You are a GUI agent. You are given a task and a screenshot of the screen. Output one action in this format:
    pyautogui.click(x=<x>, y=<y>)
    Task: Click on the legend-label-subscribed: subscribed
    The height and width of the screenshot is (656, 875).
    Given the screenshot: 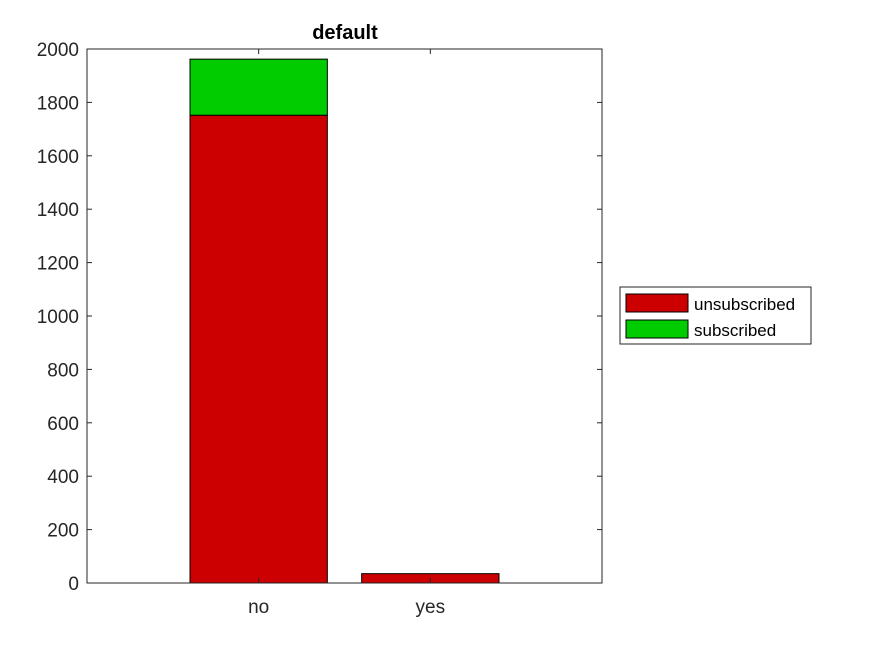 What is the action you would take?
    pyautogui.click(x=735, y=330)
    